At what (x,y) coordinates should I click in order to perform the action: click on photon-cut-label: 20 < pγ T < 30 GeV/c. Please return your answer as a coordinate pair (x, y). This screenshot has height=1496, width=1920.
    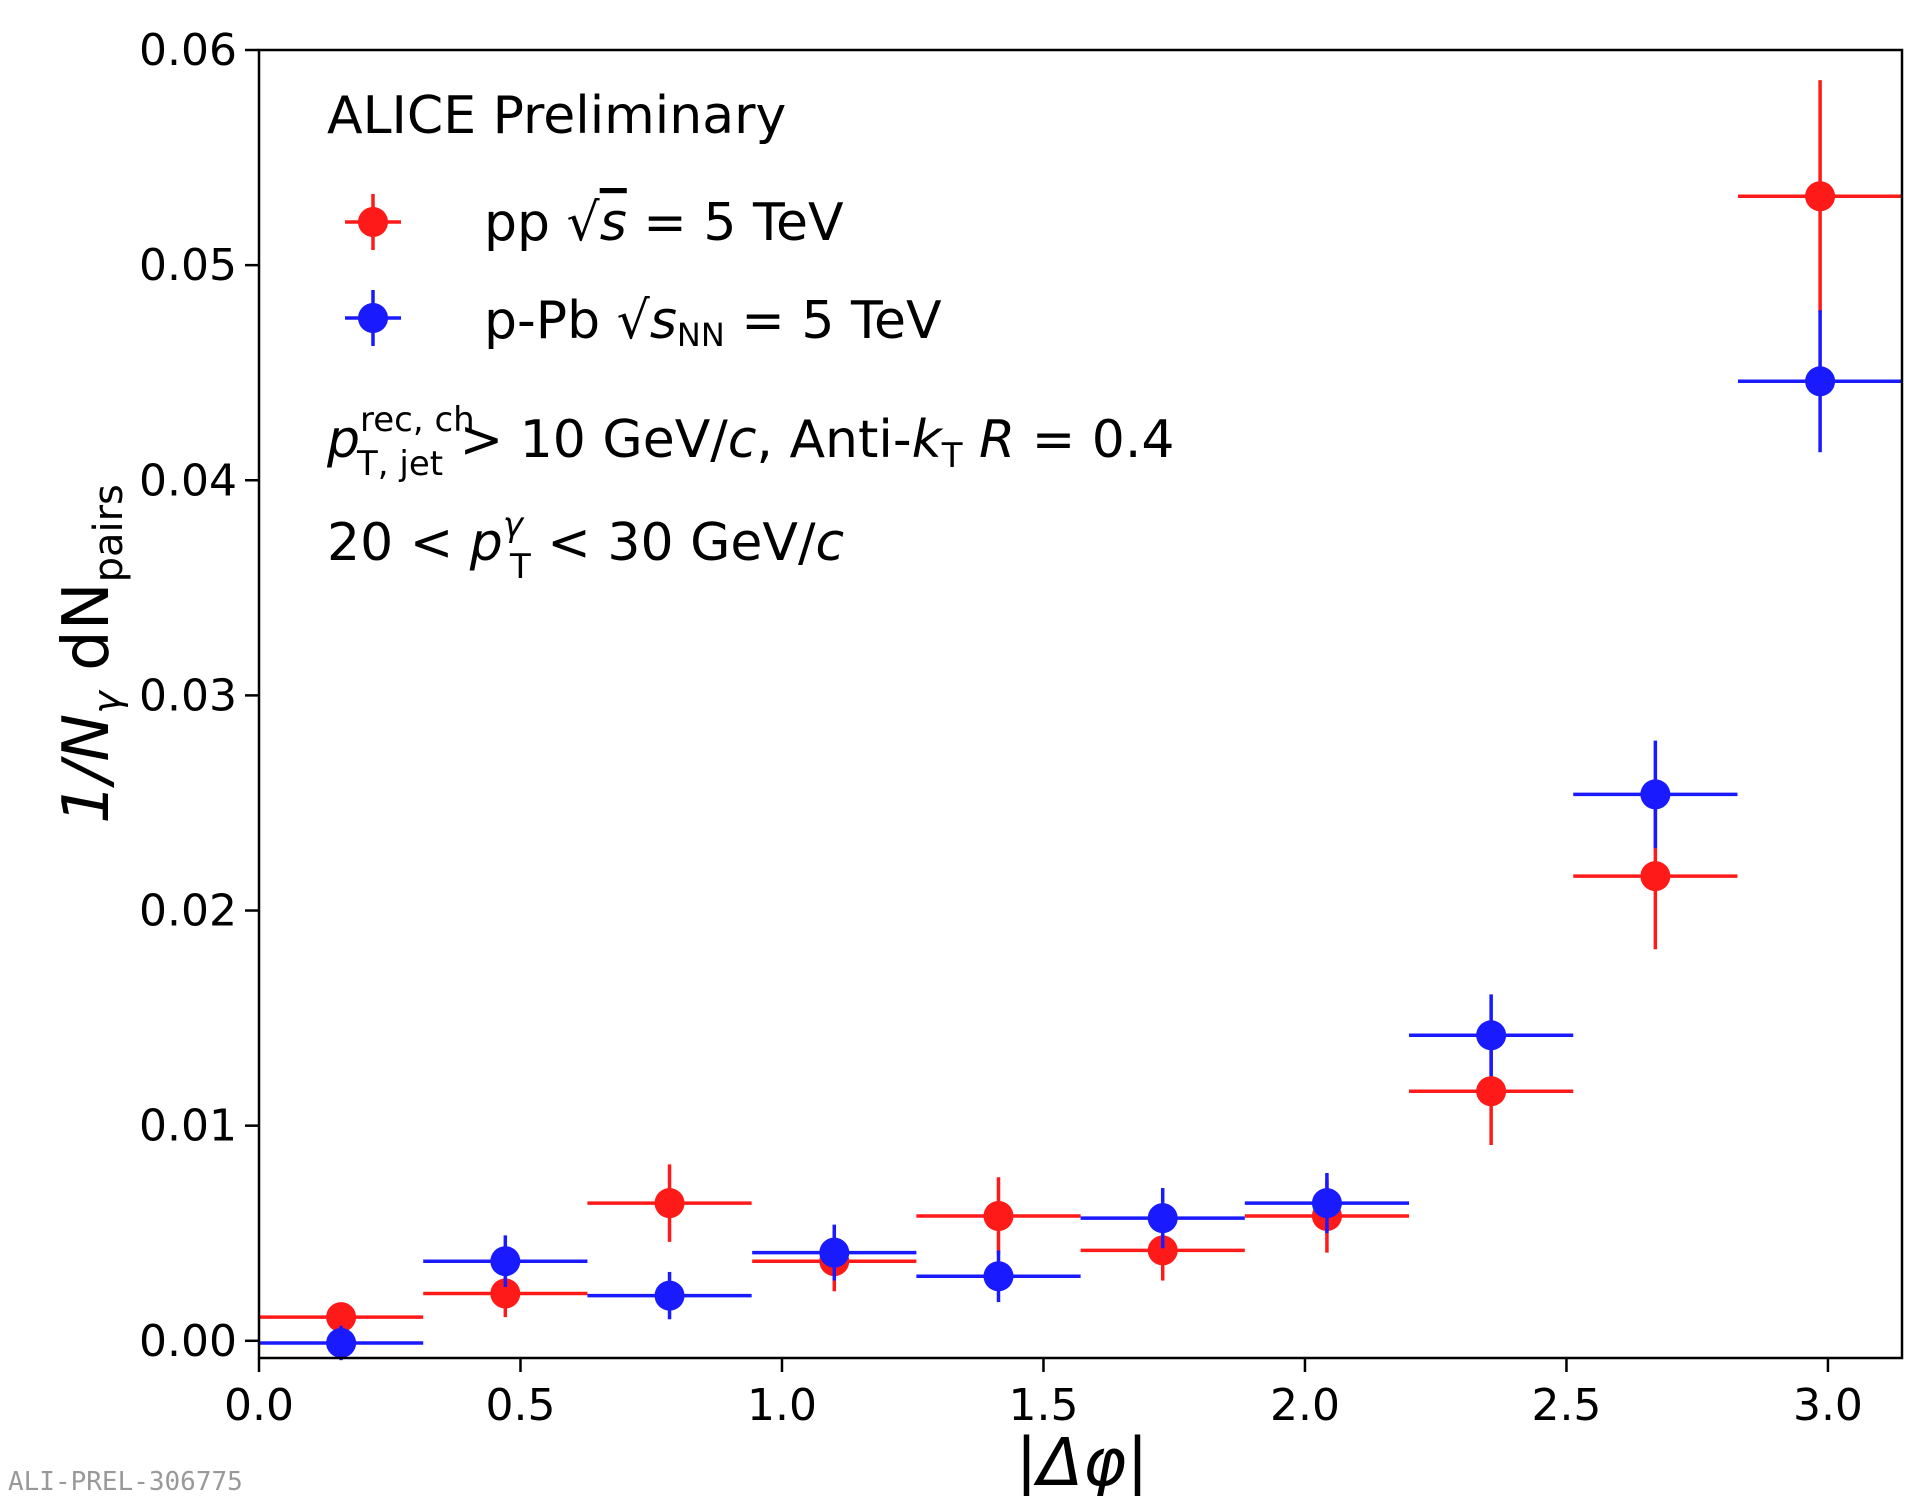
    Looking at the image, I should click on (585, 546).